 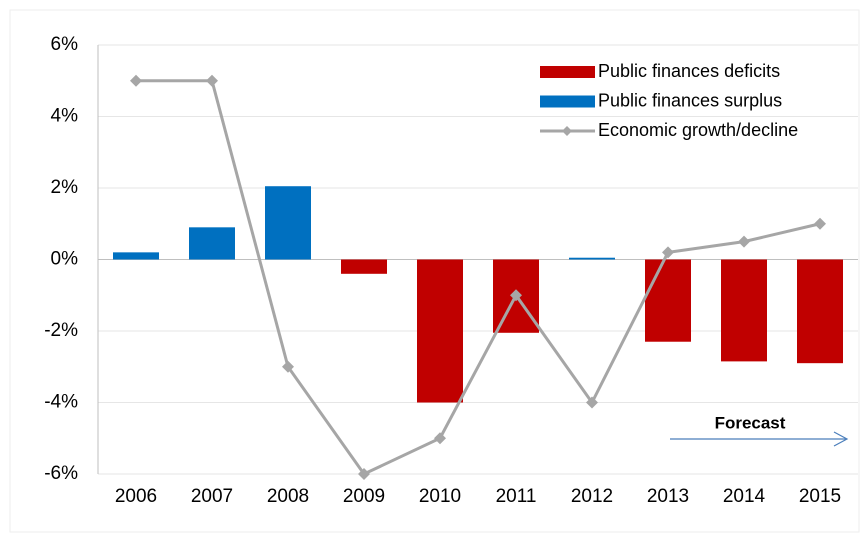 What do you see at coordinates (65, 187) in the screenshot?
I see `y-tick-label: 2%` at bounding box center [65, 187].